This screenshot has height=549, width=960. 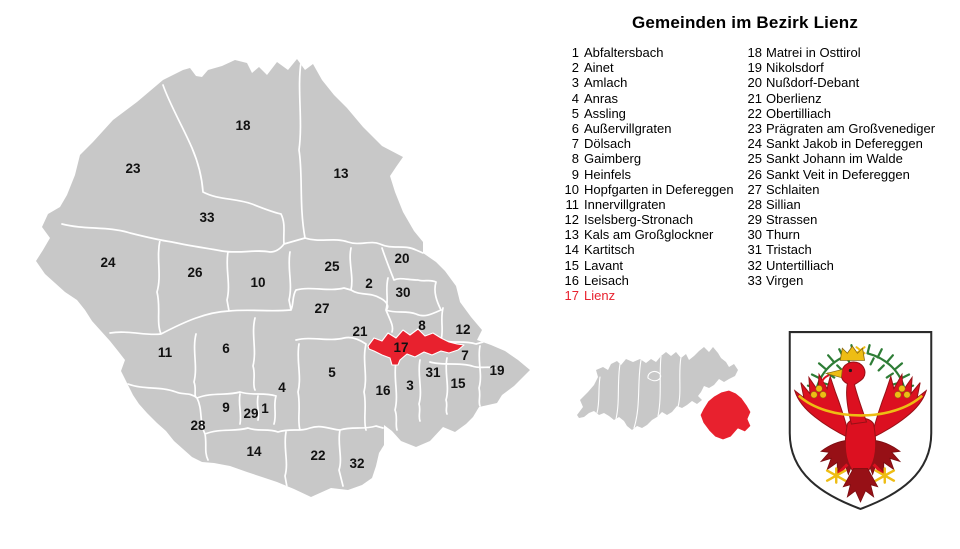 What do you see at coordinates (841, 113) in the screenshot?
I see `legend-item-22: 22 Obertilliach` at bounding box center [841, 113].